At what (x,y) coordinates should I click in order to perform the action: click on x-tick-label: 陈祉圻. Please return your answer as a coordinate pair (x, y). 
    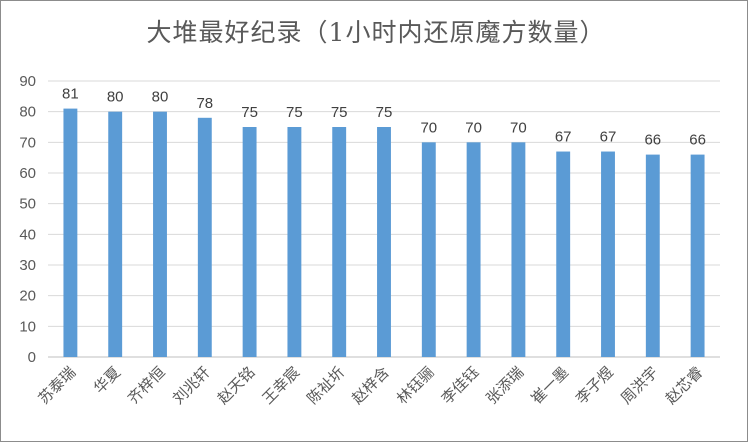
    Looking at the image, I should click on (325, 385).